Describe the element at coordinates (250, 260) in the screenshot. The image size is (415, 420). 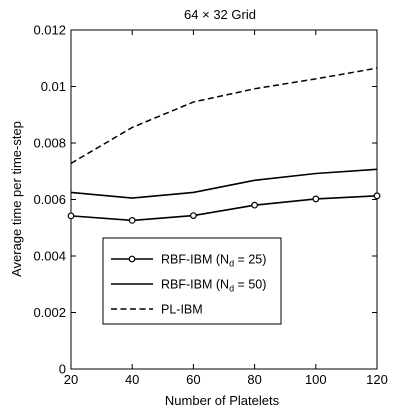
I see `legend-label-tail: = 25)` at that location.